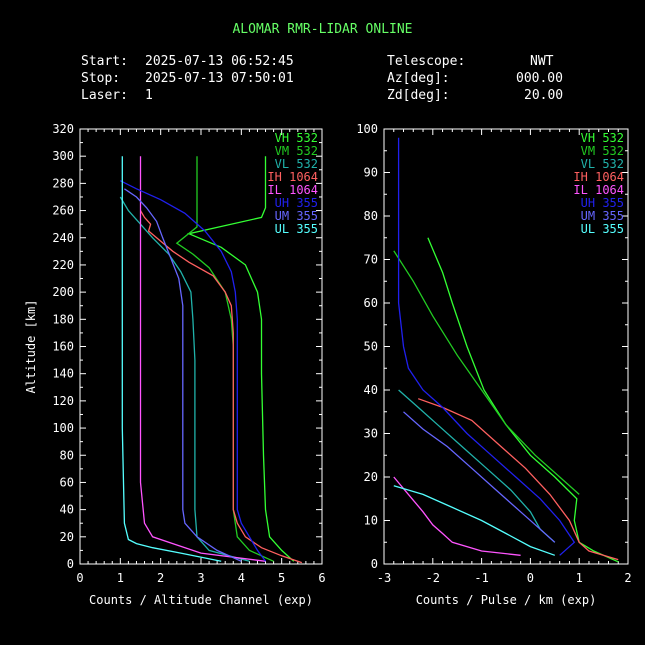  I want to click on y-tick-label: 320, so click(63, 129).